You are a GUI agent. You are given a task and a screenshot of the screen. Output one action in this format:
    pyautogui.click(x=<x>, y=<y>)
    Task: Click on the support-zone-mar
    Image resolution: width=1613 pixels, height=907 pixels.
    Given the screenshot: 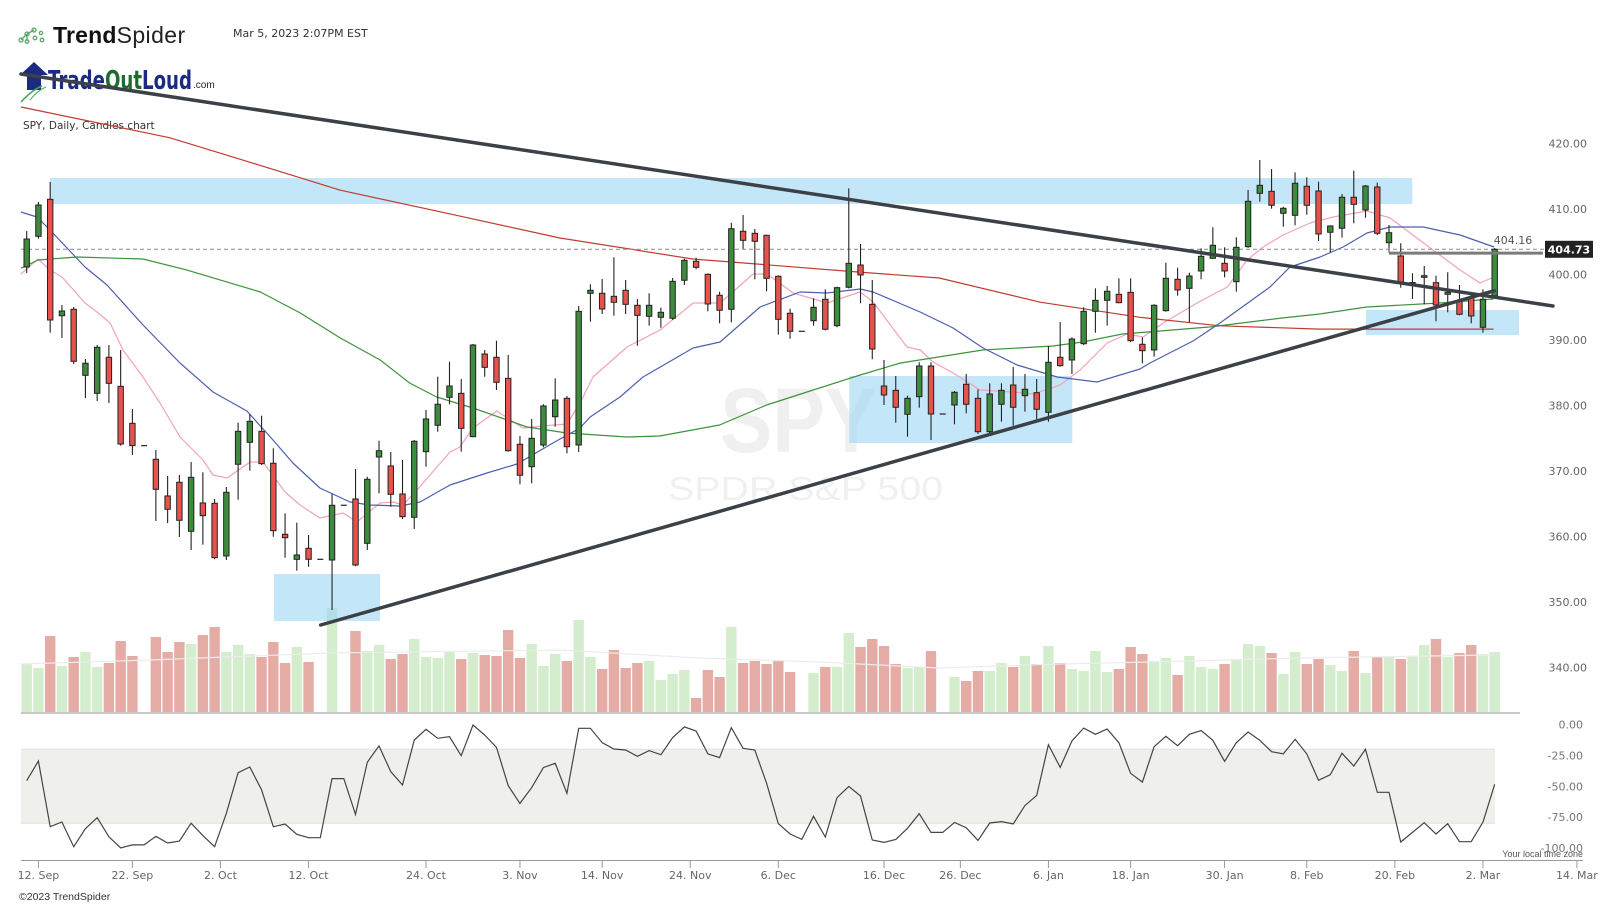 What is the action you would take?
    pyautogui.click(x=1442, y=322)
    